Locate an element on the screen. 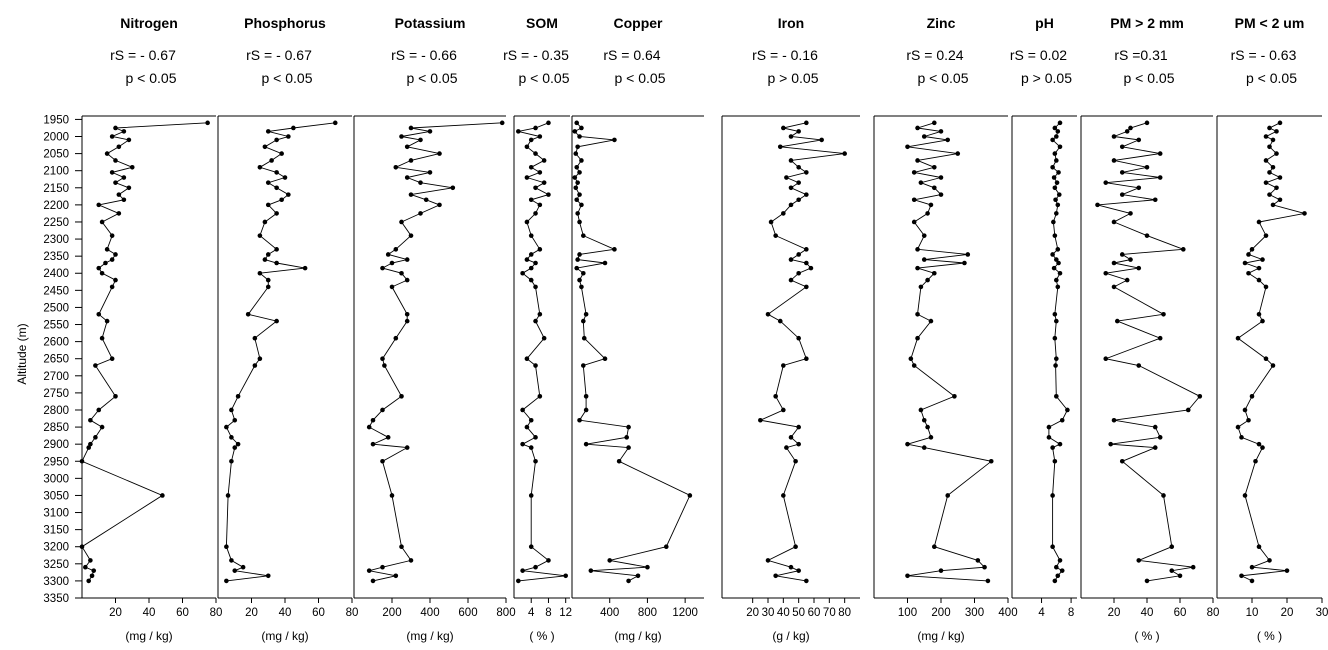 This screenshot has width=1328, height=650. correlation-stat: rS = - 0.16 is located at coordinates (785, 55).